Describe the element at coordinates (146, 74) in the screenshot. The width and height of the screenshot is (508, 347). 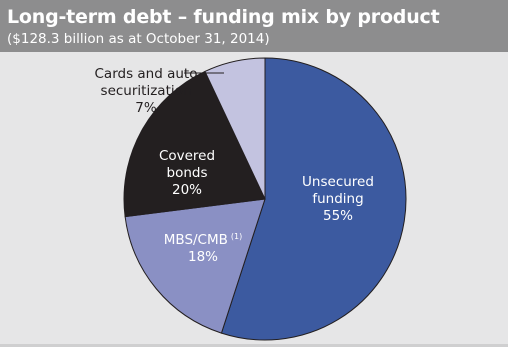
I see `slice-name-line: Cards and auto` at that location.